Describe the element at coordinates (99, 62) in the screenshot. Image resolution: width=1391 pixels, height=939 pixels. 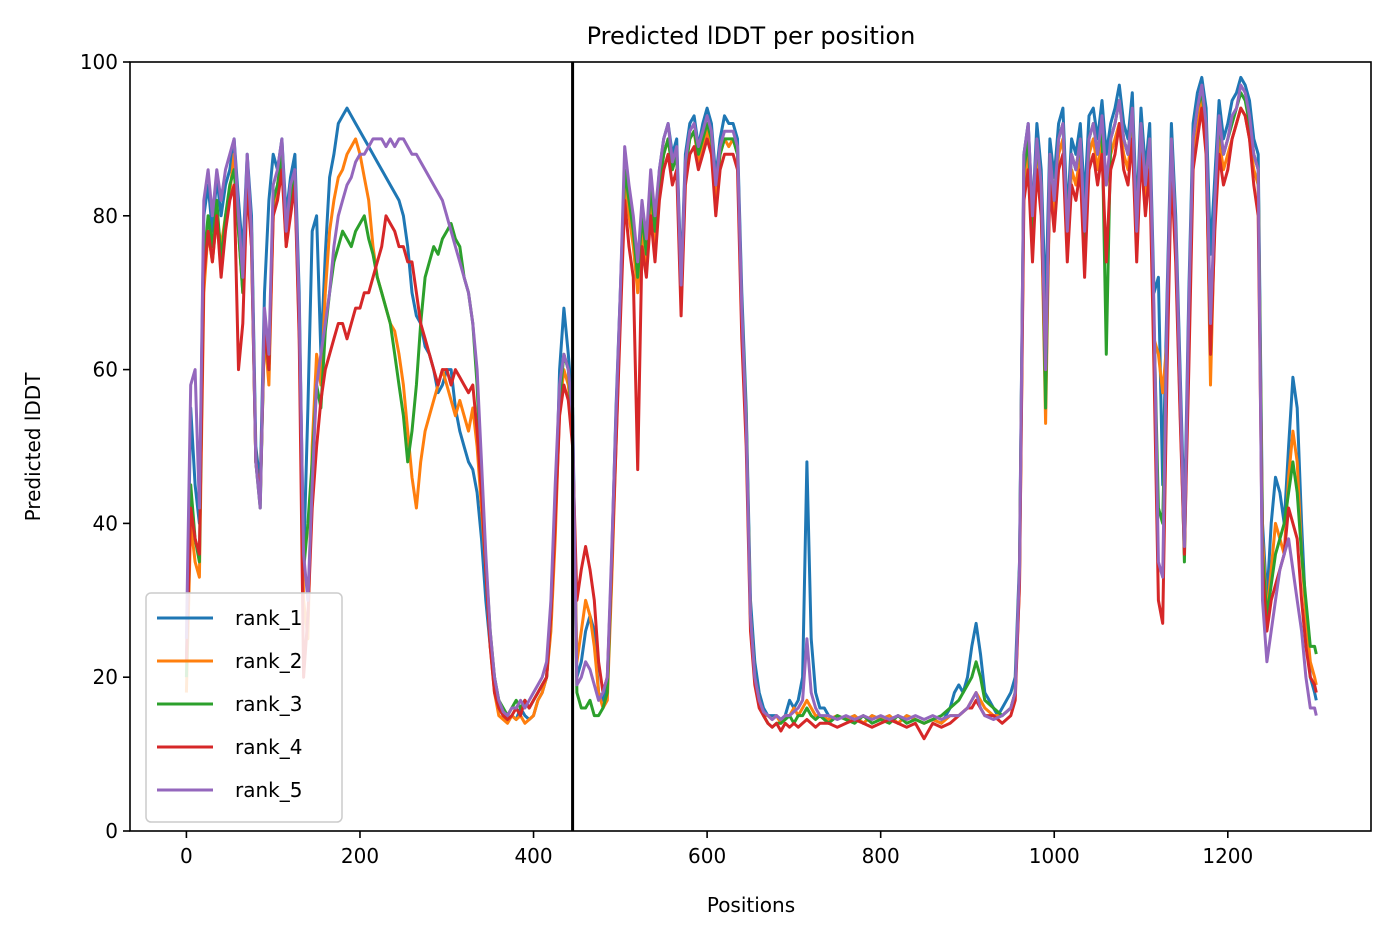
I see `y-tick-label: 100` at that location.